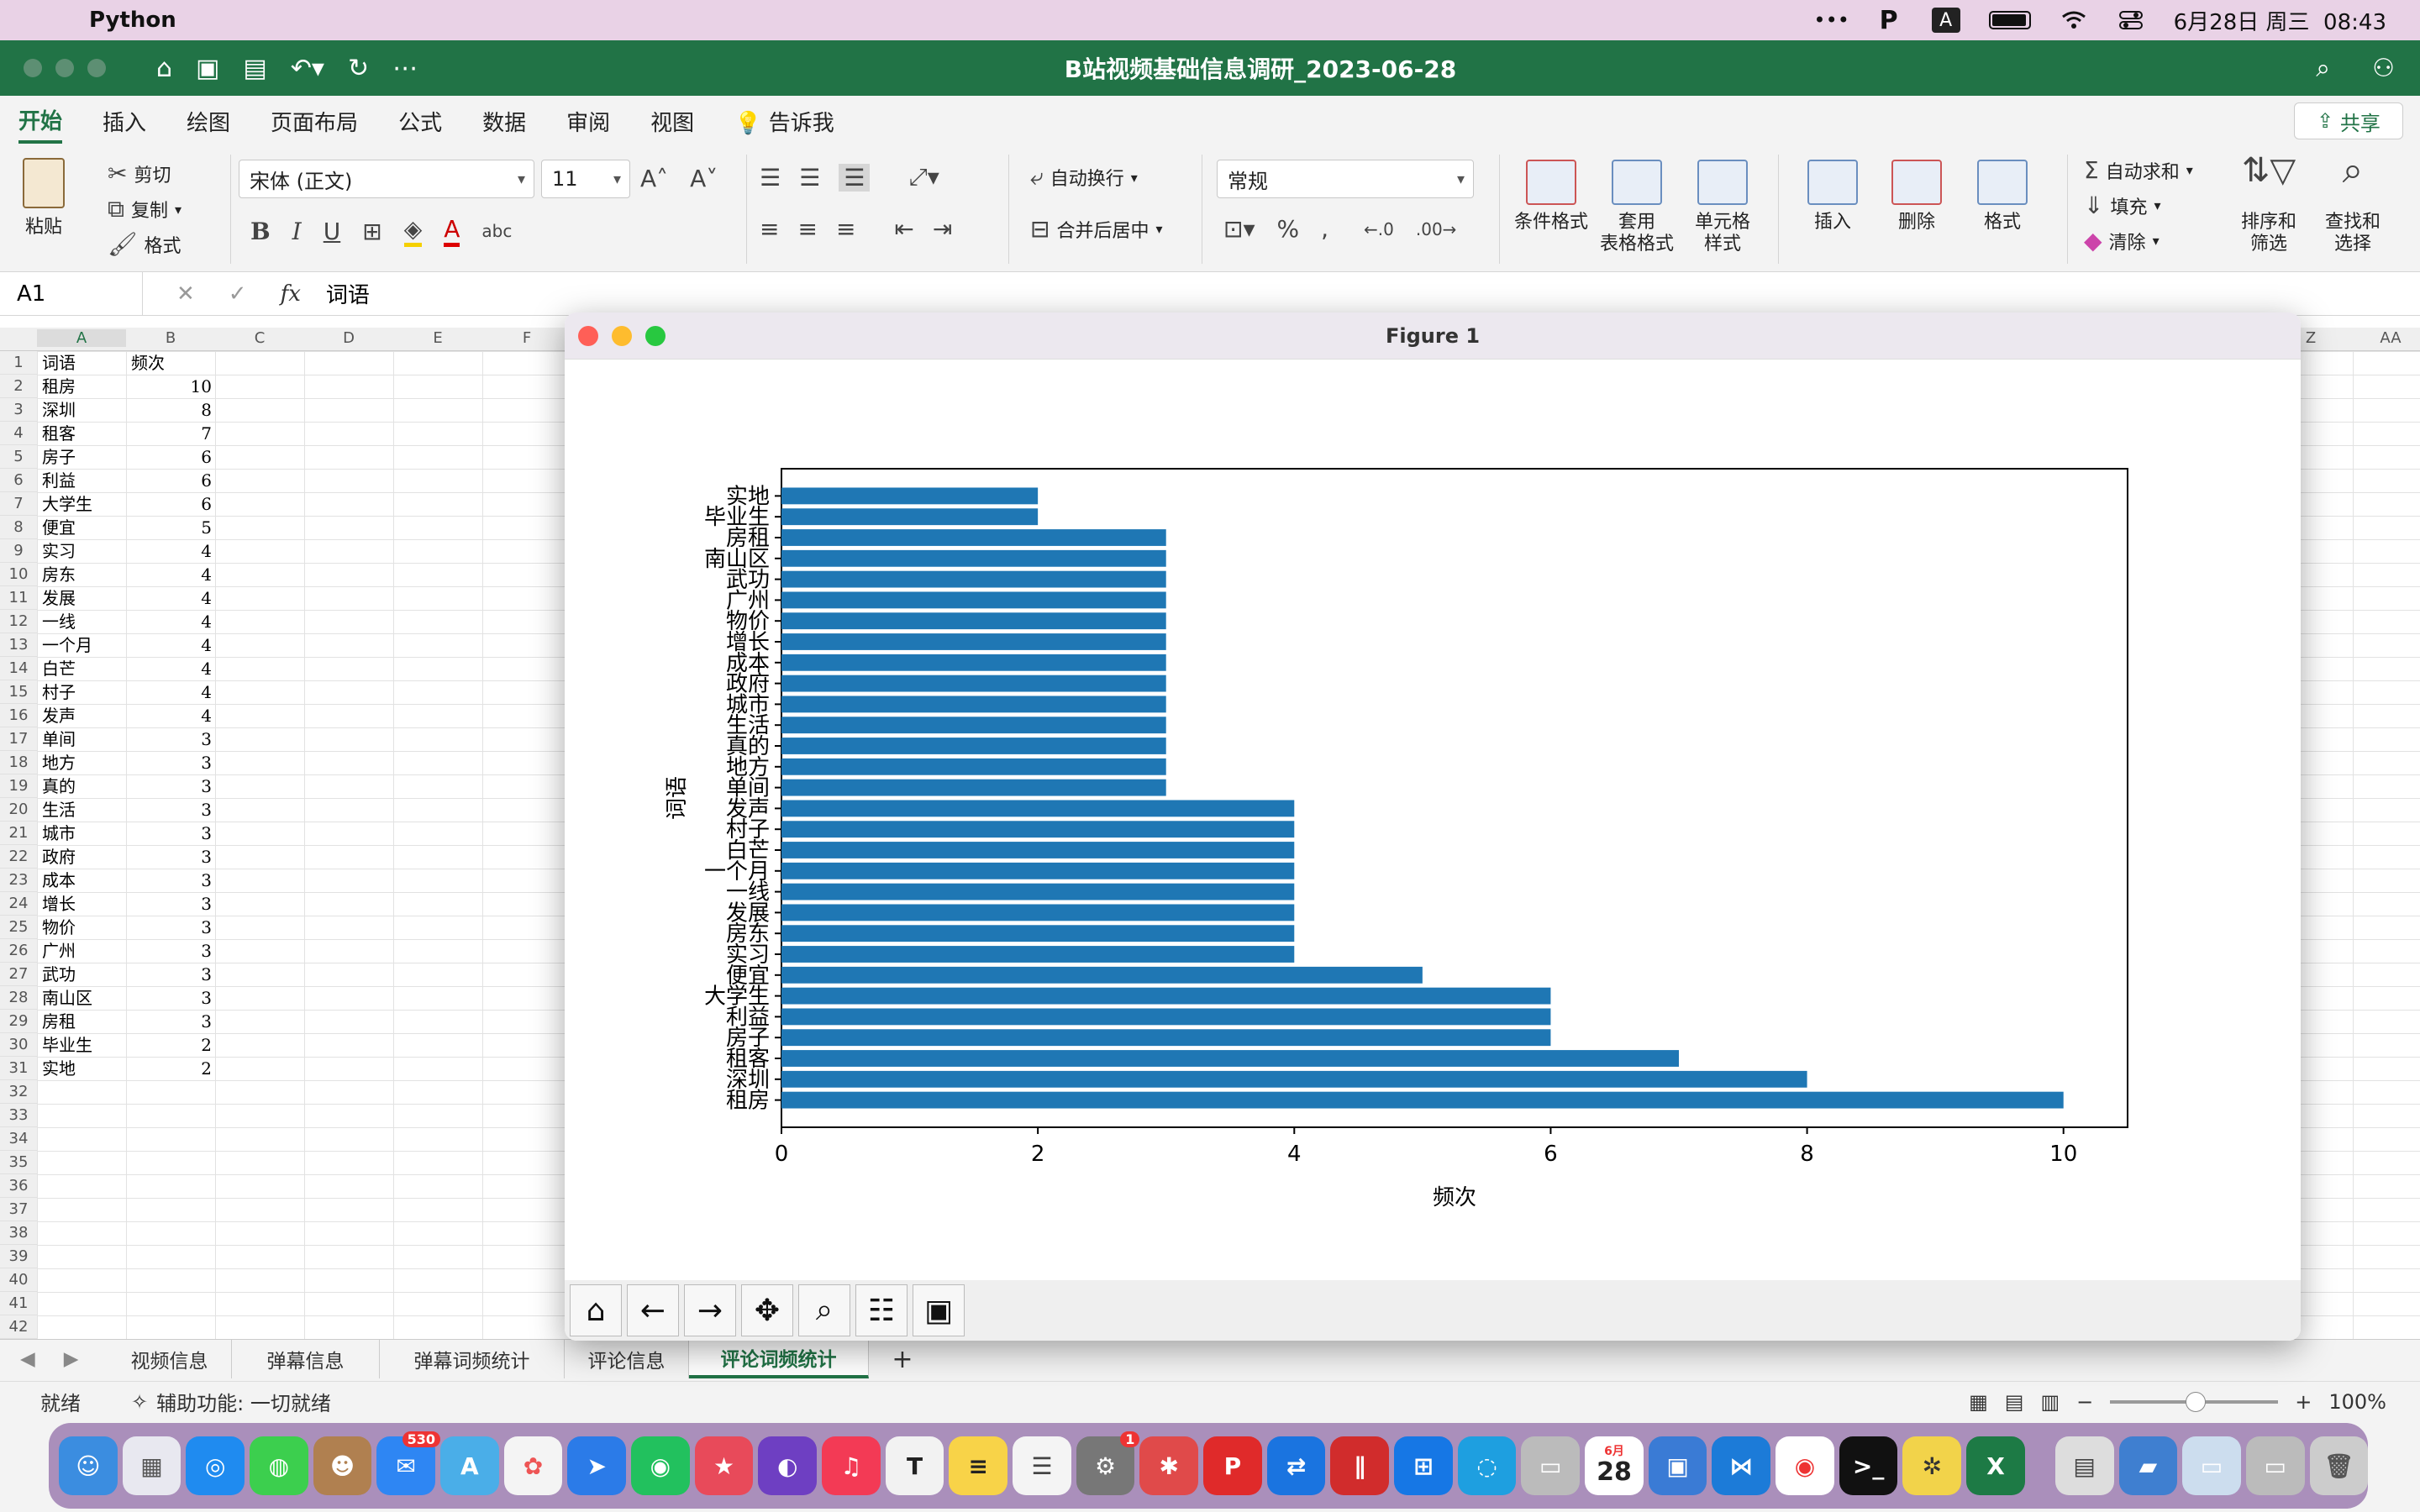  I want to click on document-icon: ▤, so click(2084, 1465).